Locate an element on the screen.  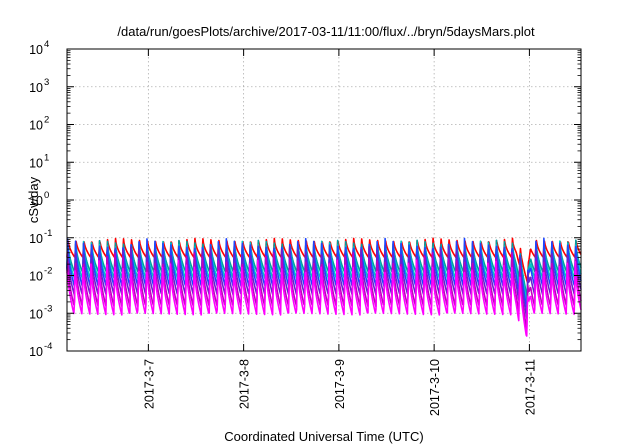
y-tick-exponent: -1 is located at coordinates (48, 233).